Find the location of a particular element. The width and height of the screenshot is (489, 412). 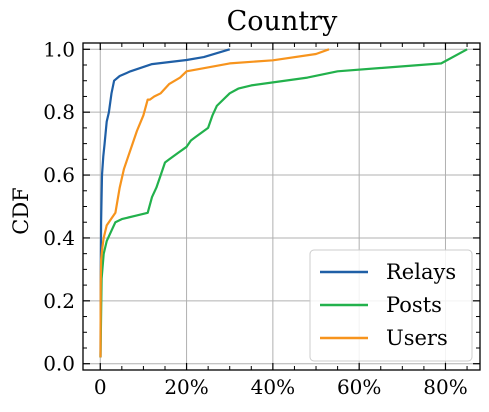

x-tick-label: 60% is located at coordinates (359, 387).